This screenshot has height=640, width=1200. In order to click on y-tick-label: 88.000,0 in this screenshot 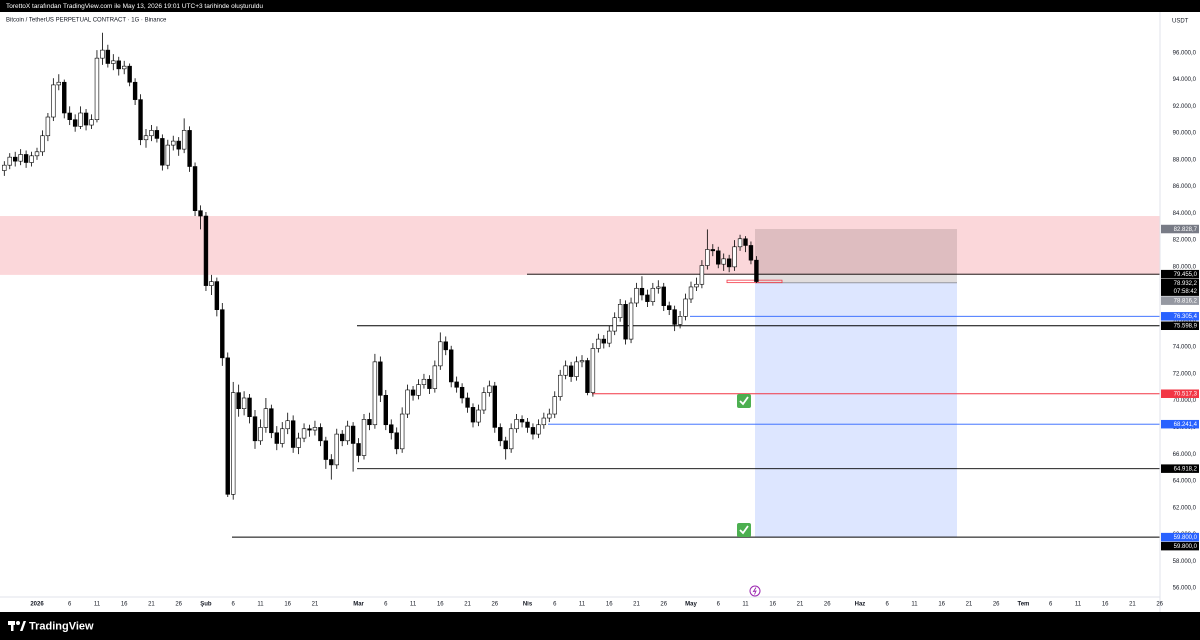, I will do `click(1185, 160)`.